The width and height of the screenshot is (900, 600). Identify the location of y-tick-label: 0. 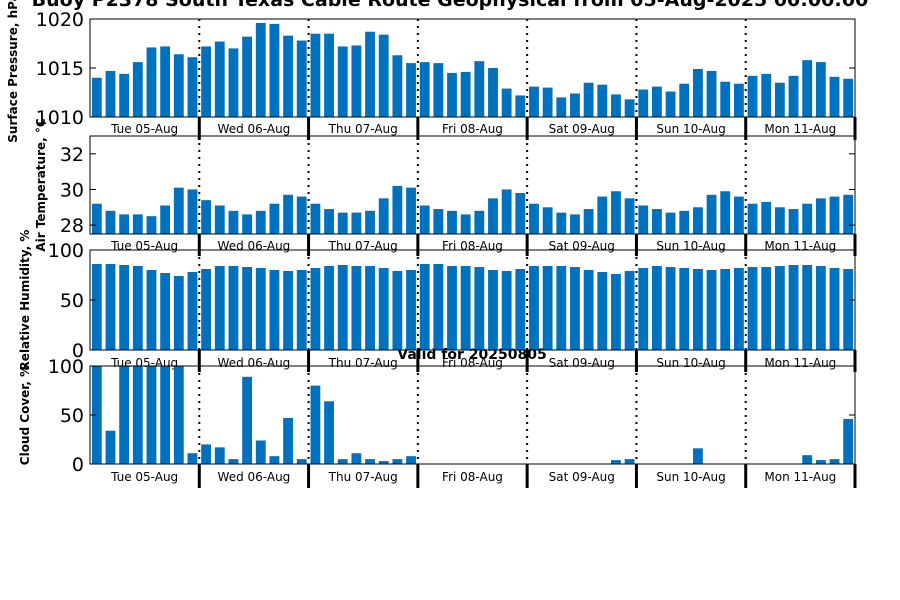
(78, 465).